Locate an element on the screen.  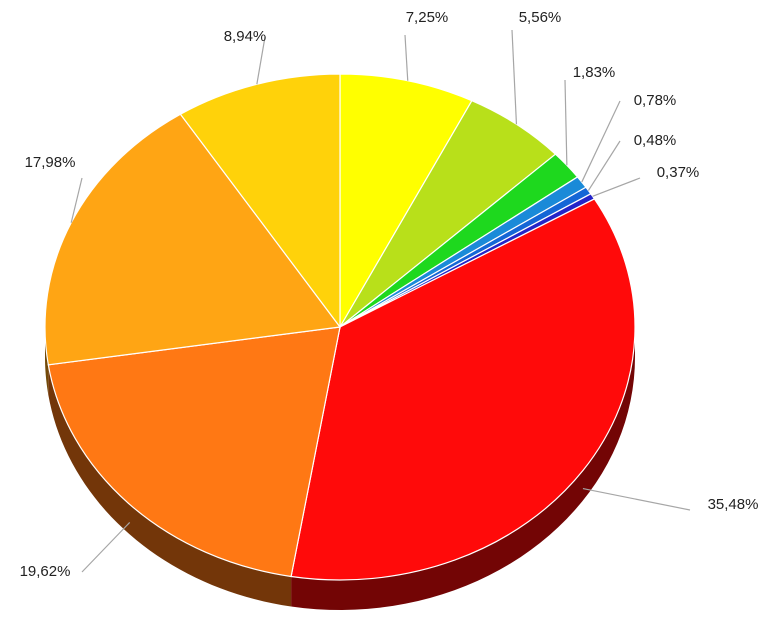
pie-slice is located at coordinates (260, 201).